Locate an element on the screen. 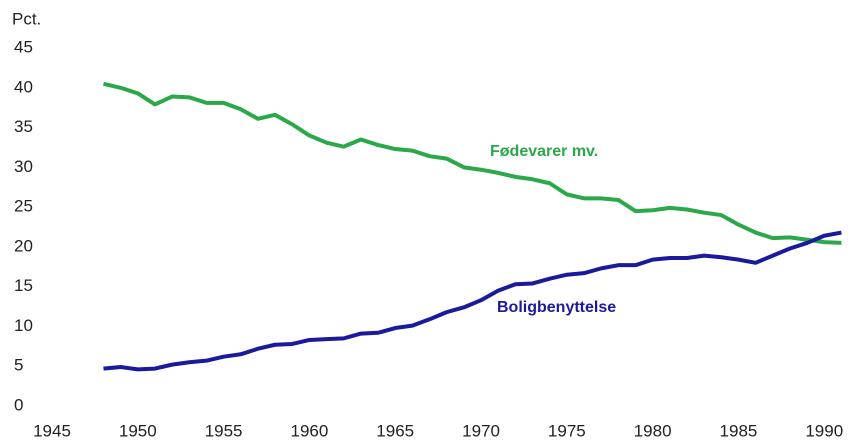  x-tick-label: 1965 is located at coordinates (395, 430).